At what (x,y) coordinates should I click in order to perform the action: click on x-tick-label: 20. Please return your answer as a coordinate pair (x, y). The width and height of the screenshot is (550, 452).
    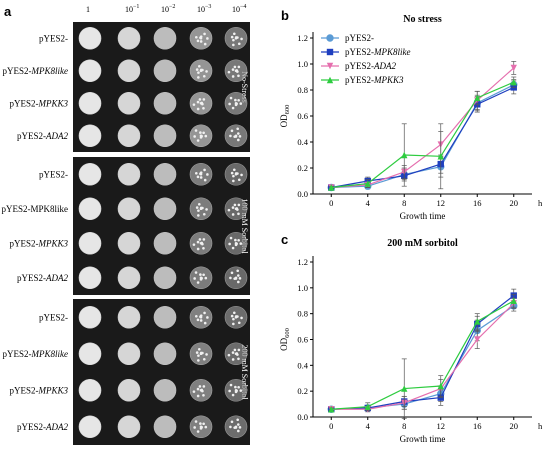
    Looking at the image, I should click on (514, 426).